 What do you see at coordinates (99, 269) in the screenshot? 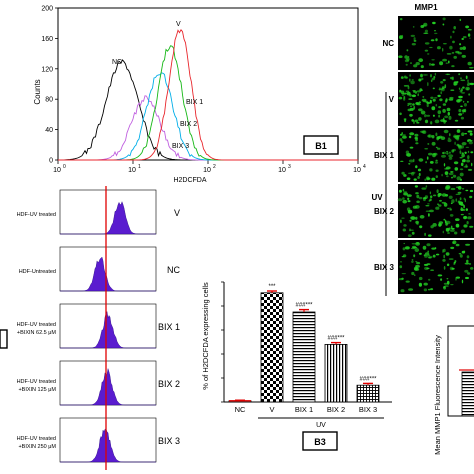
I see `b2-row: HDF-Untreated NC` at bounding box center [99, 269].